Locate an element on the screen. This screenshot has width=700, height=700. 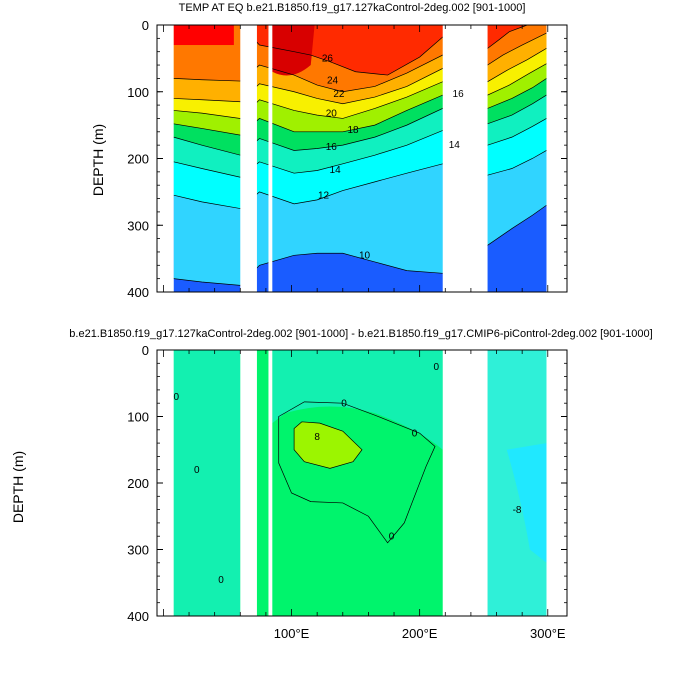
x-tick-label: 300°E is located at coordinates (548, 633).